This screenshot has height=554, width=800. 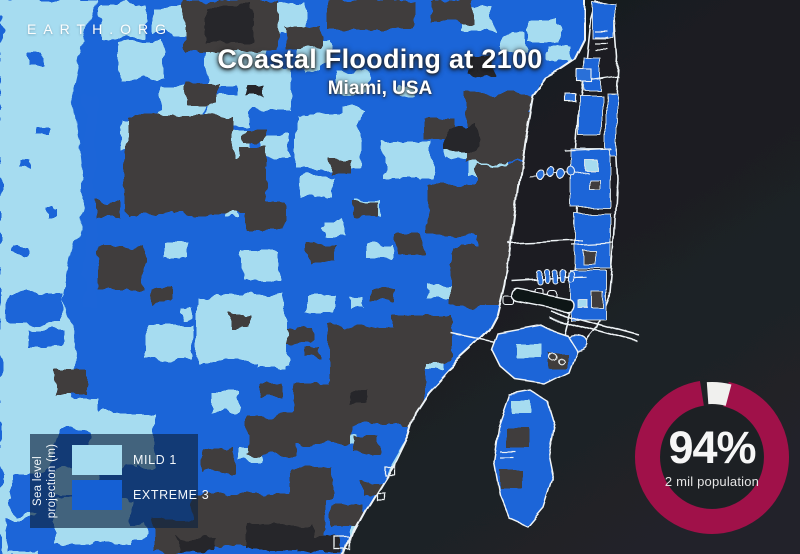 I want to click on stat-percent: 94%, so click(x=712, y=447).